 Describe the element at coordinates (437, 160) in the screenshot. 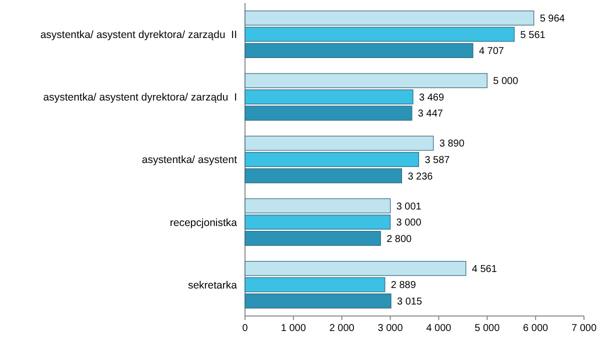

I see `data-label: 3 587` at that location.